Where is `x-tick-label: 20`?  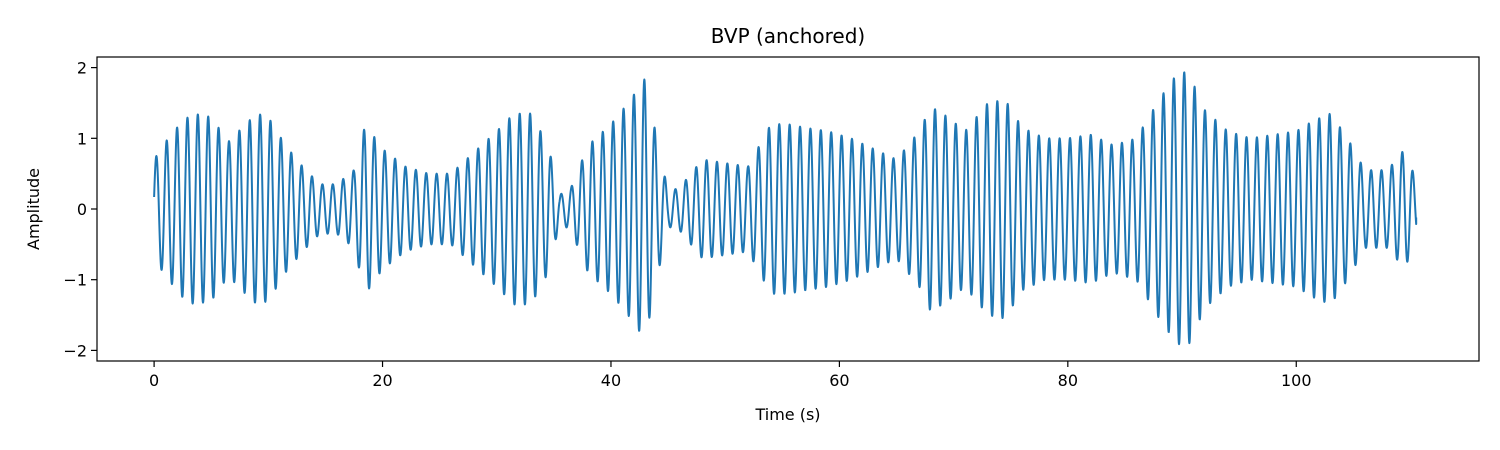
x-tick-label: 20 is located at coordinates (382, 380).